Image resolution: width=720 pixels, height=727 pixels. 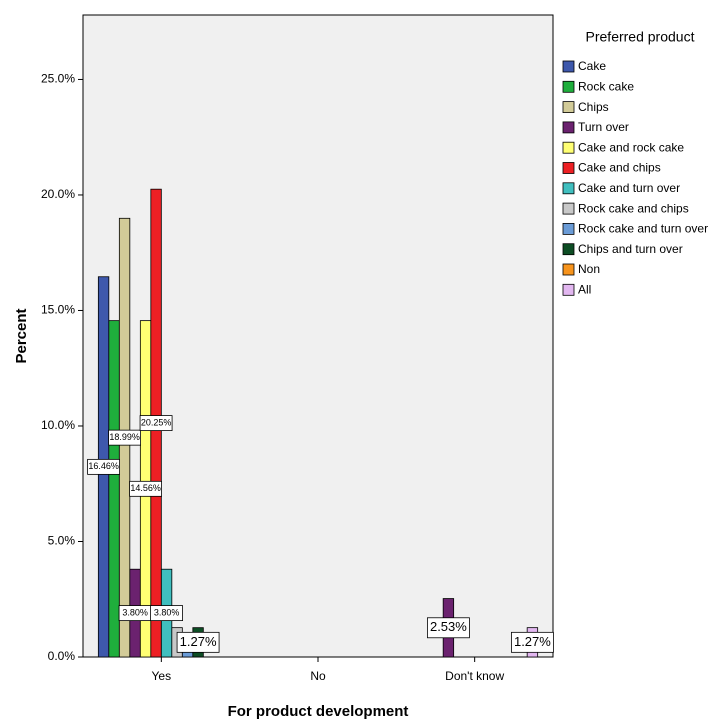 I want to click on legend-label: Cake and chips, so click(x=619, y=168).